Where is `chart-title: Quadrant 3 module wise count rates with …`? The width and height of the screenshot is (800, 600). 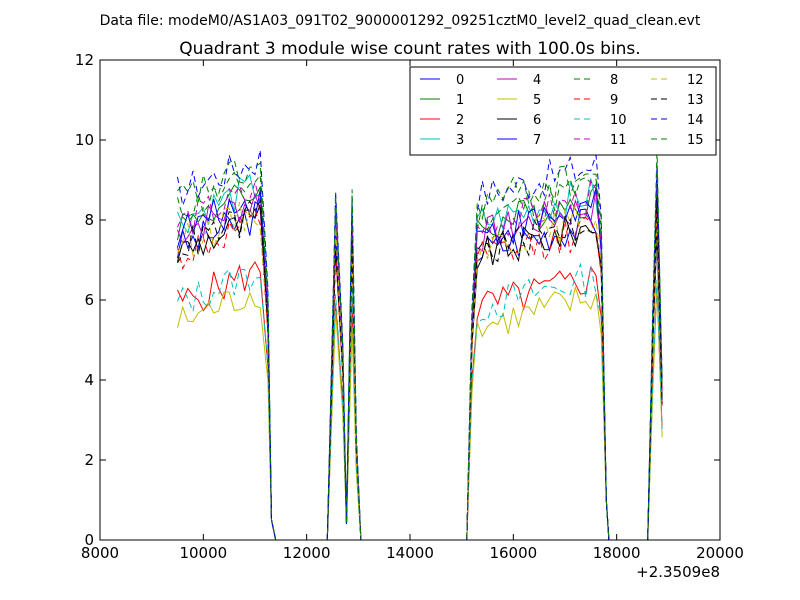 chart-title: Quadrant 3 module wise count rates with … is located at coordinates (409, 49).